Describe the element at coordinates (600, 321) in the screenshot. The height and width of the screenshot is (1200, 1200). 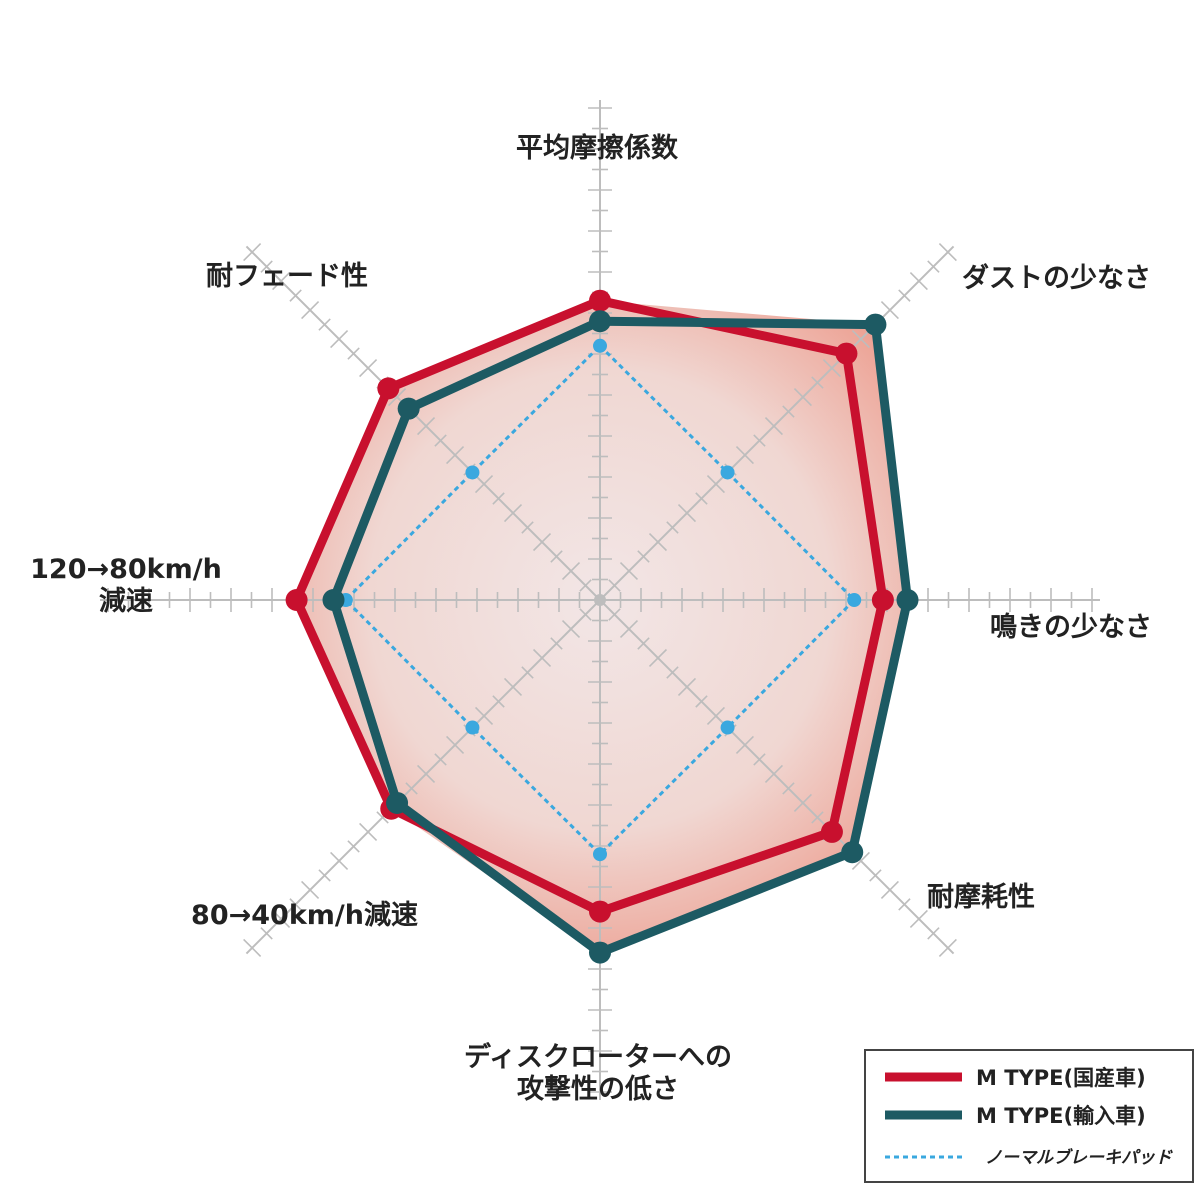
I see `series-2-point-avg-friction` at that location.